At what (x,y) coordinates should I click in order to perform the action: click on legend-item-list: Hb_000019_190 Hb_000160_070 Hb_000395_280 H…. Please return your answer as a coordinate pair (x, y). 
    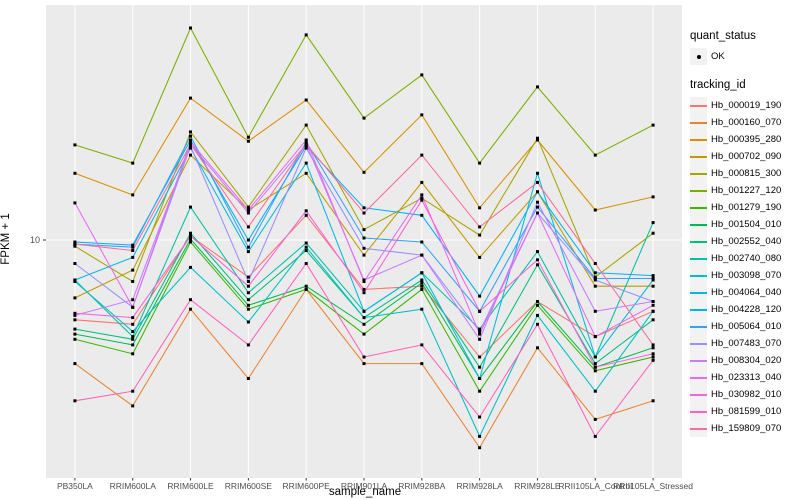
    Looking at the image, I should click on (745, 267).